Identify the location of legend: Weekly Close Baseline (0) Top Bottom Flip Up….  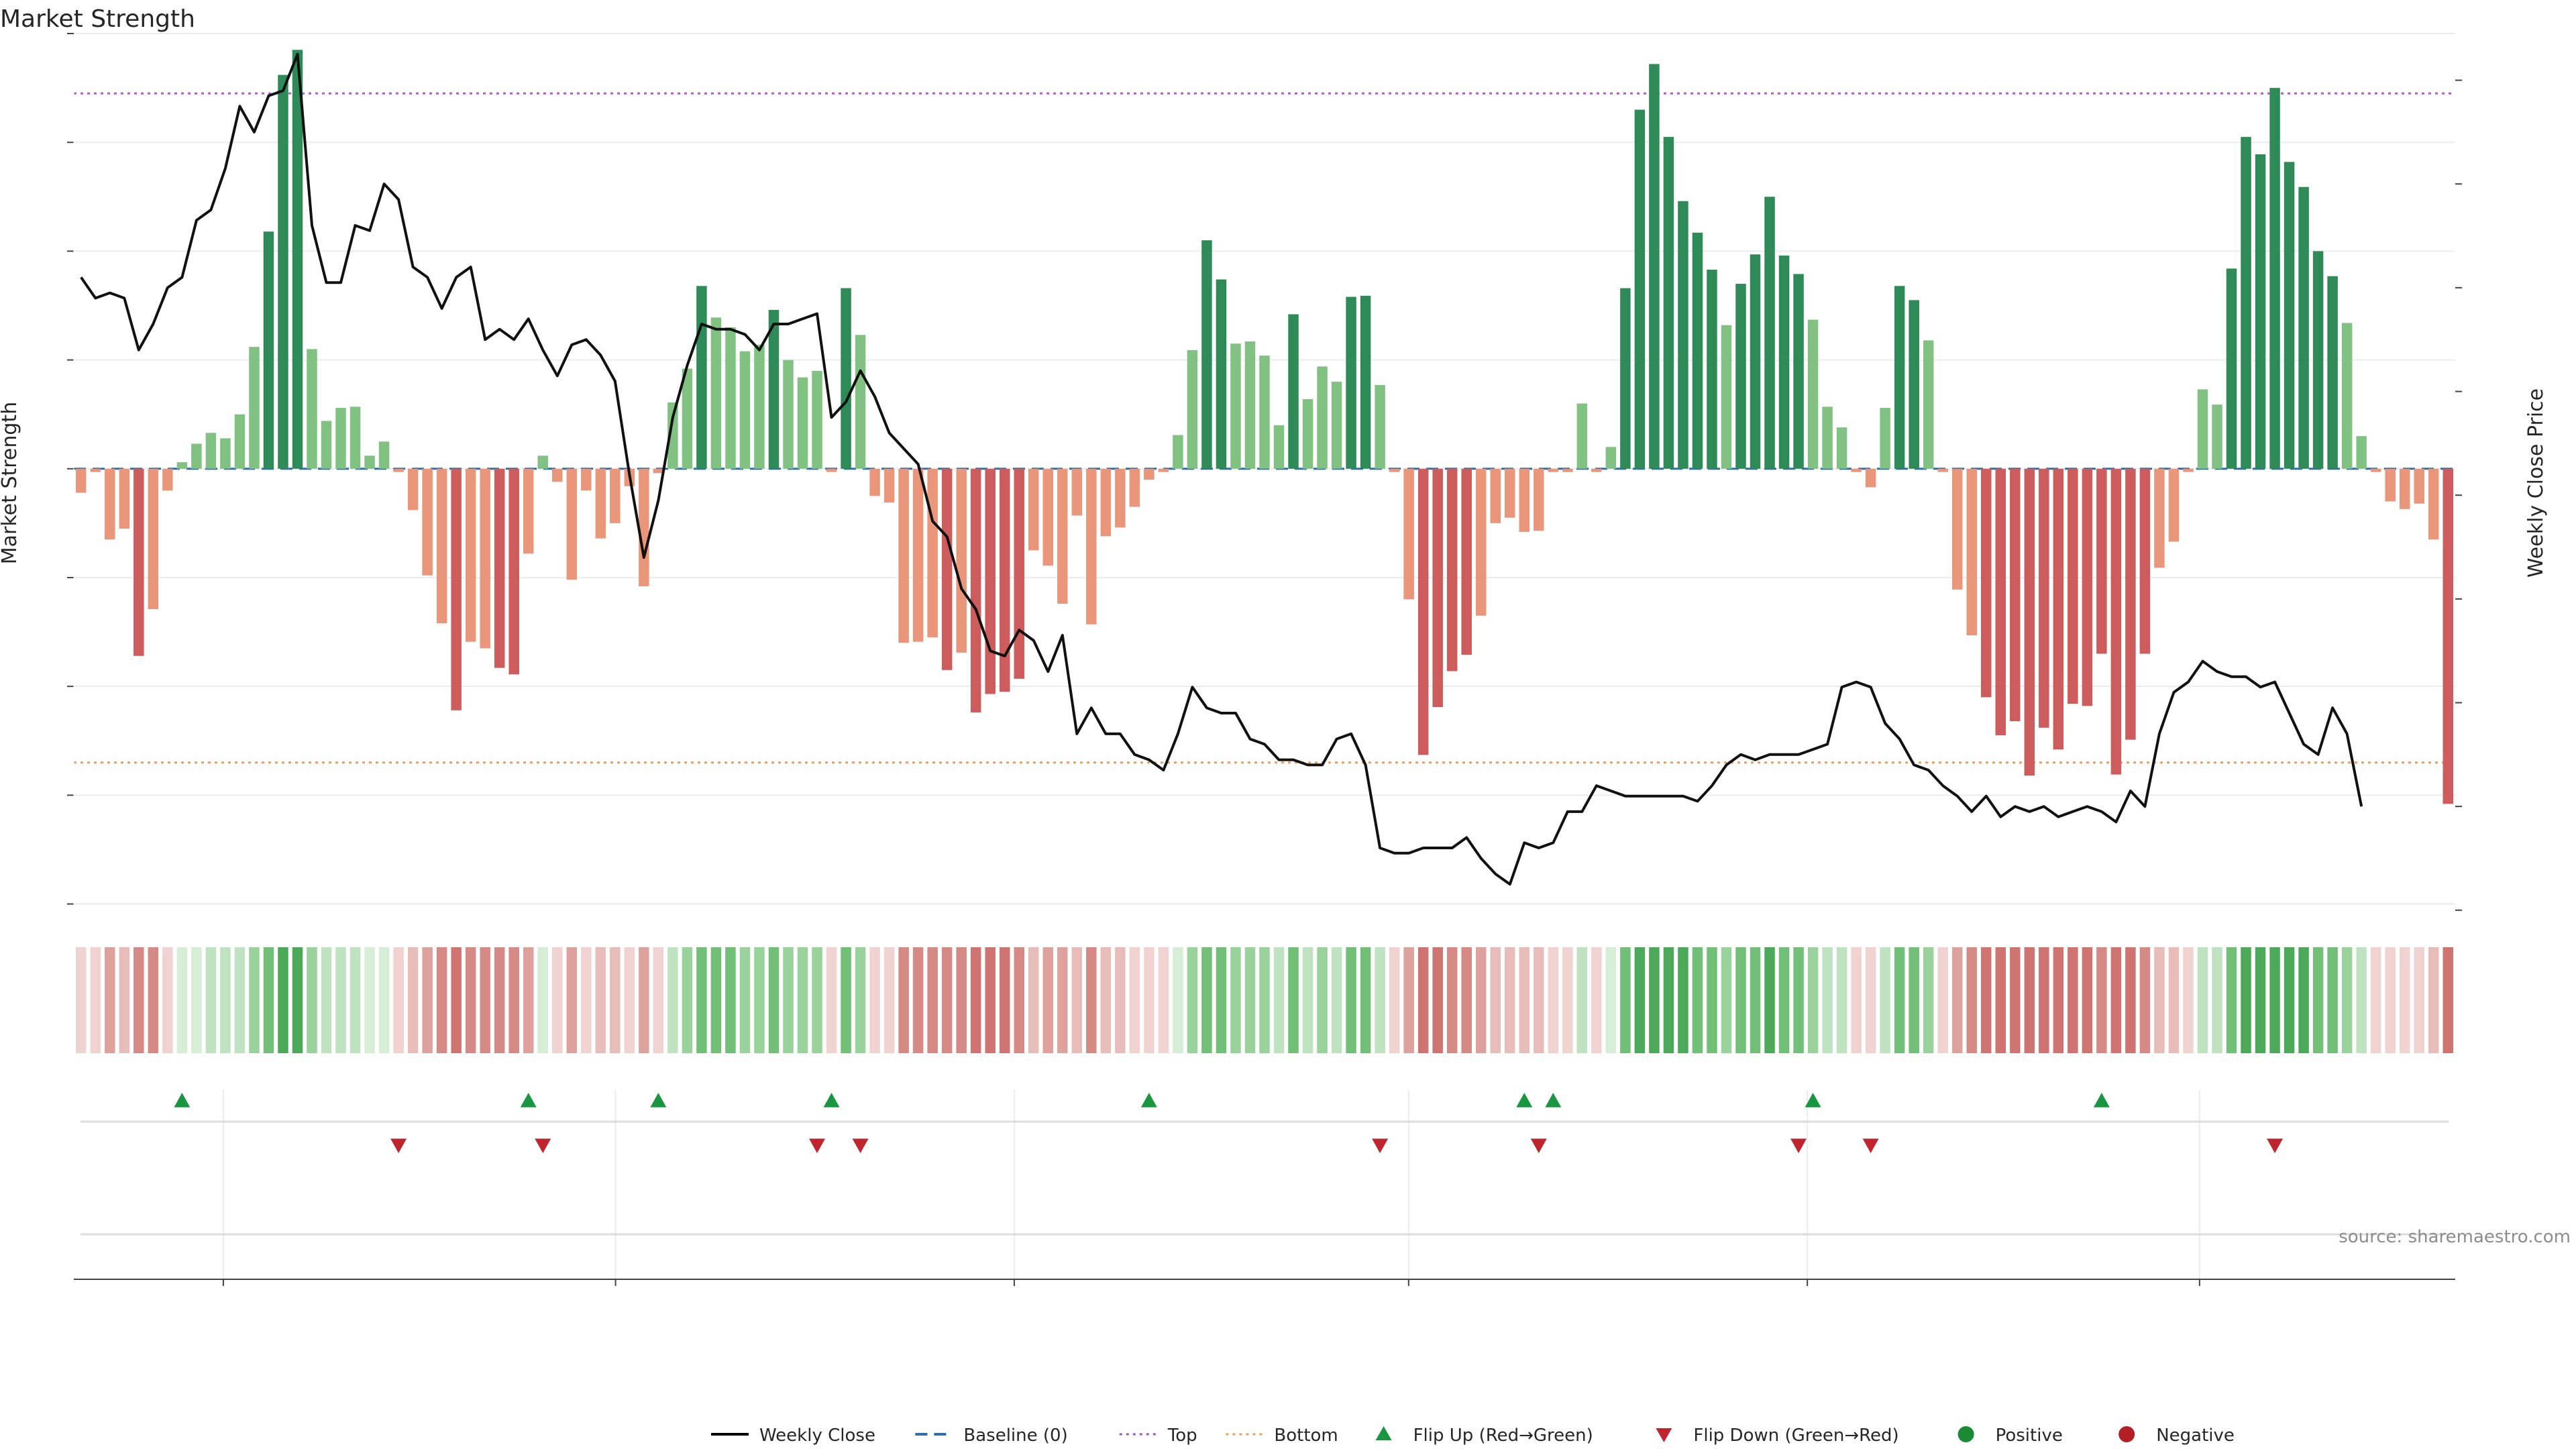
(1473, 1436).